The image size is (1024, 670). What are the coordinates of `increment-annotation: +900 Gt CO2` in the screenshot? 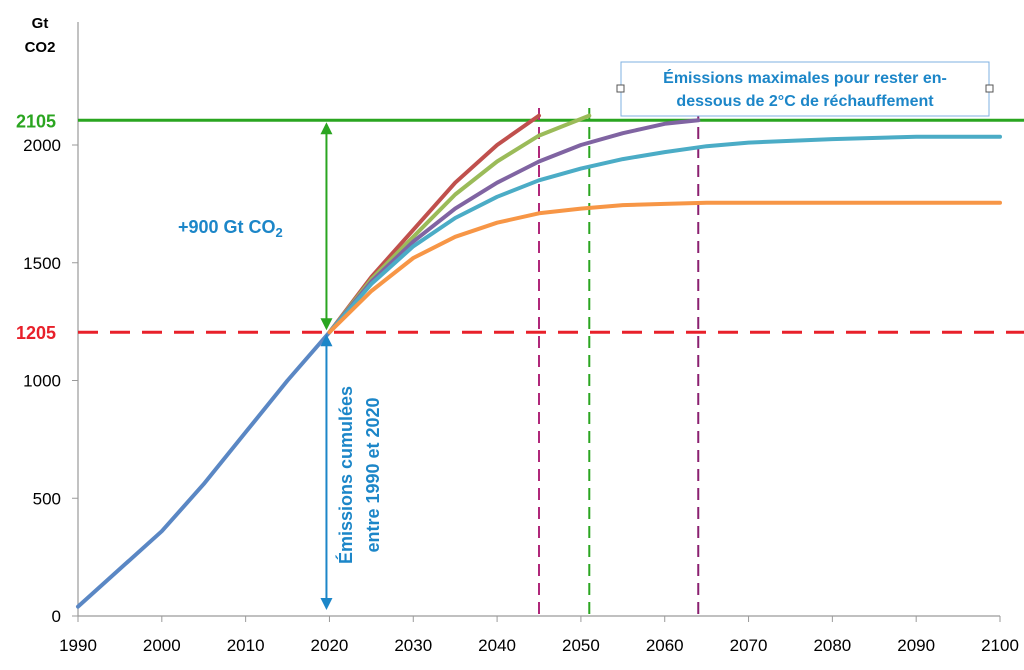 It's located at (230, 228).